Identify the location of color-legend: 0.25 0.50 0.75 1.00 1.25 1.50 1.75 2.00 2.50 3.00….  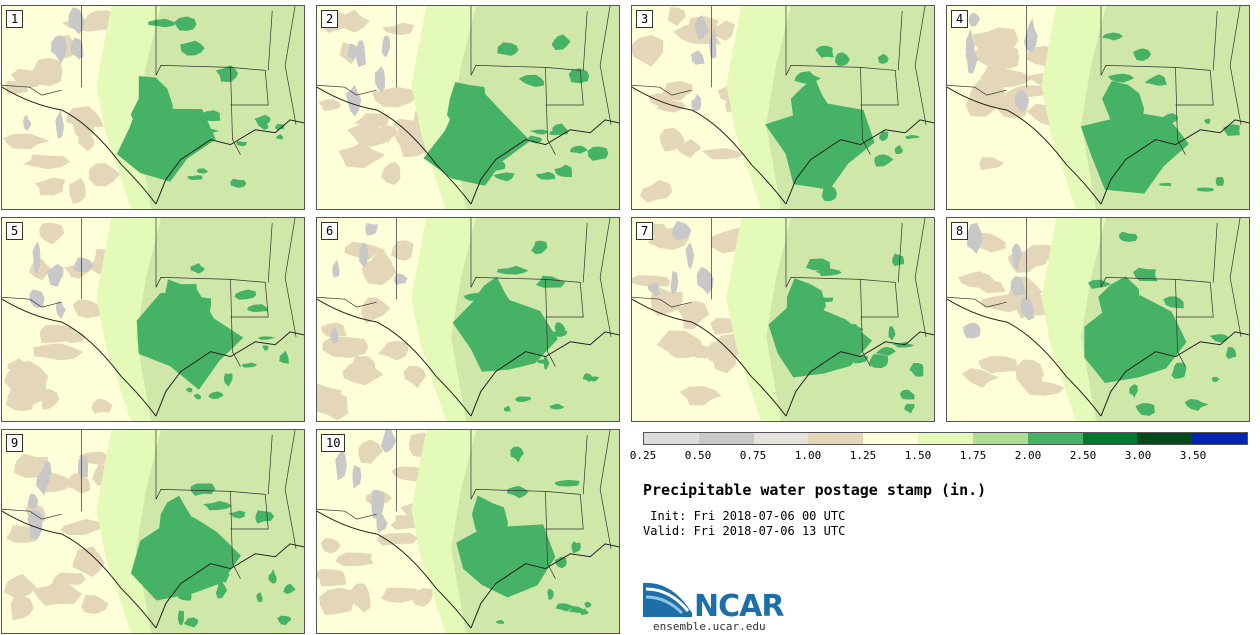
(939, 448).